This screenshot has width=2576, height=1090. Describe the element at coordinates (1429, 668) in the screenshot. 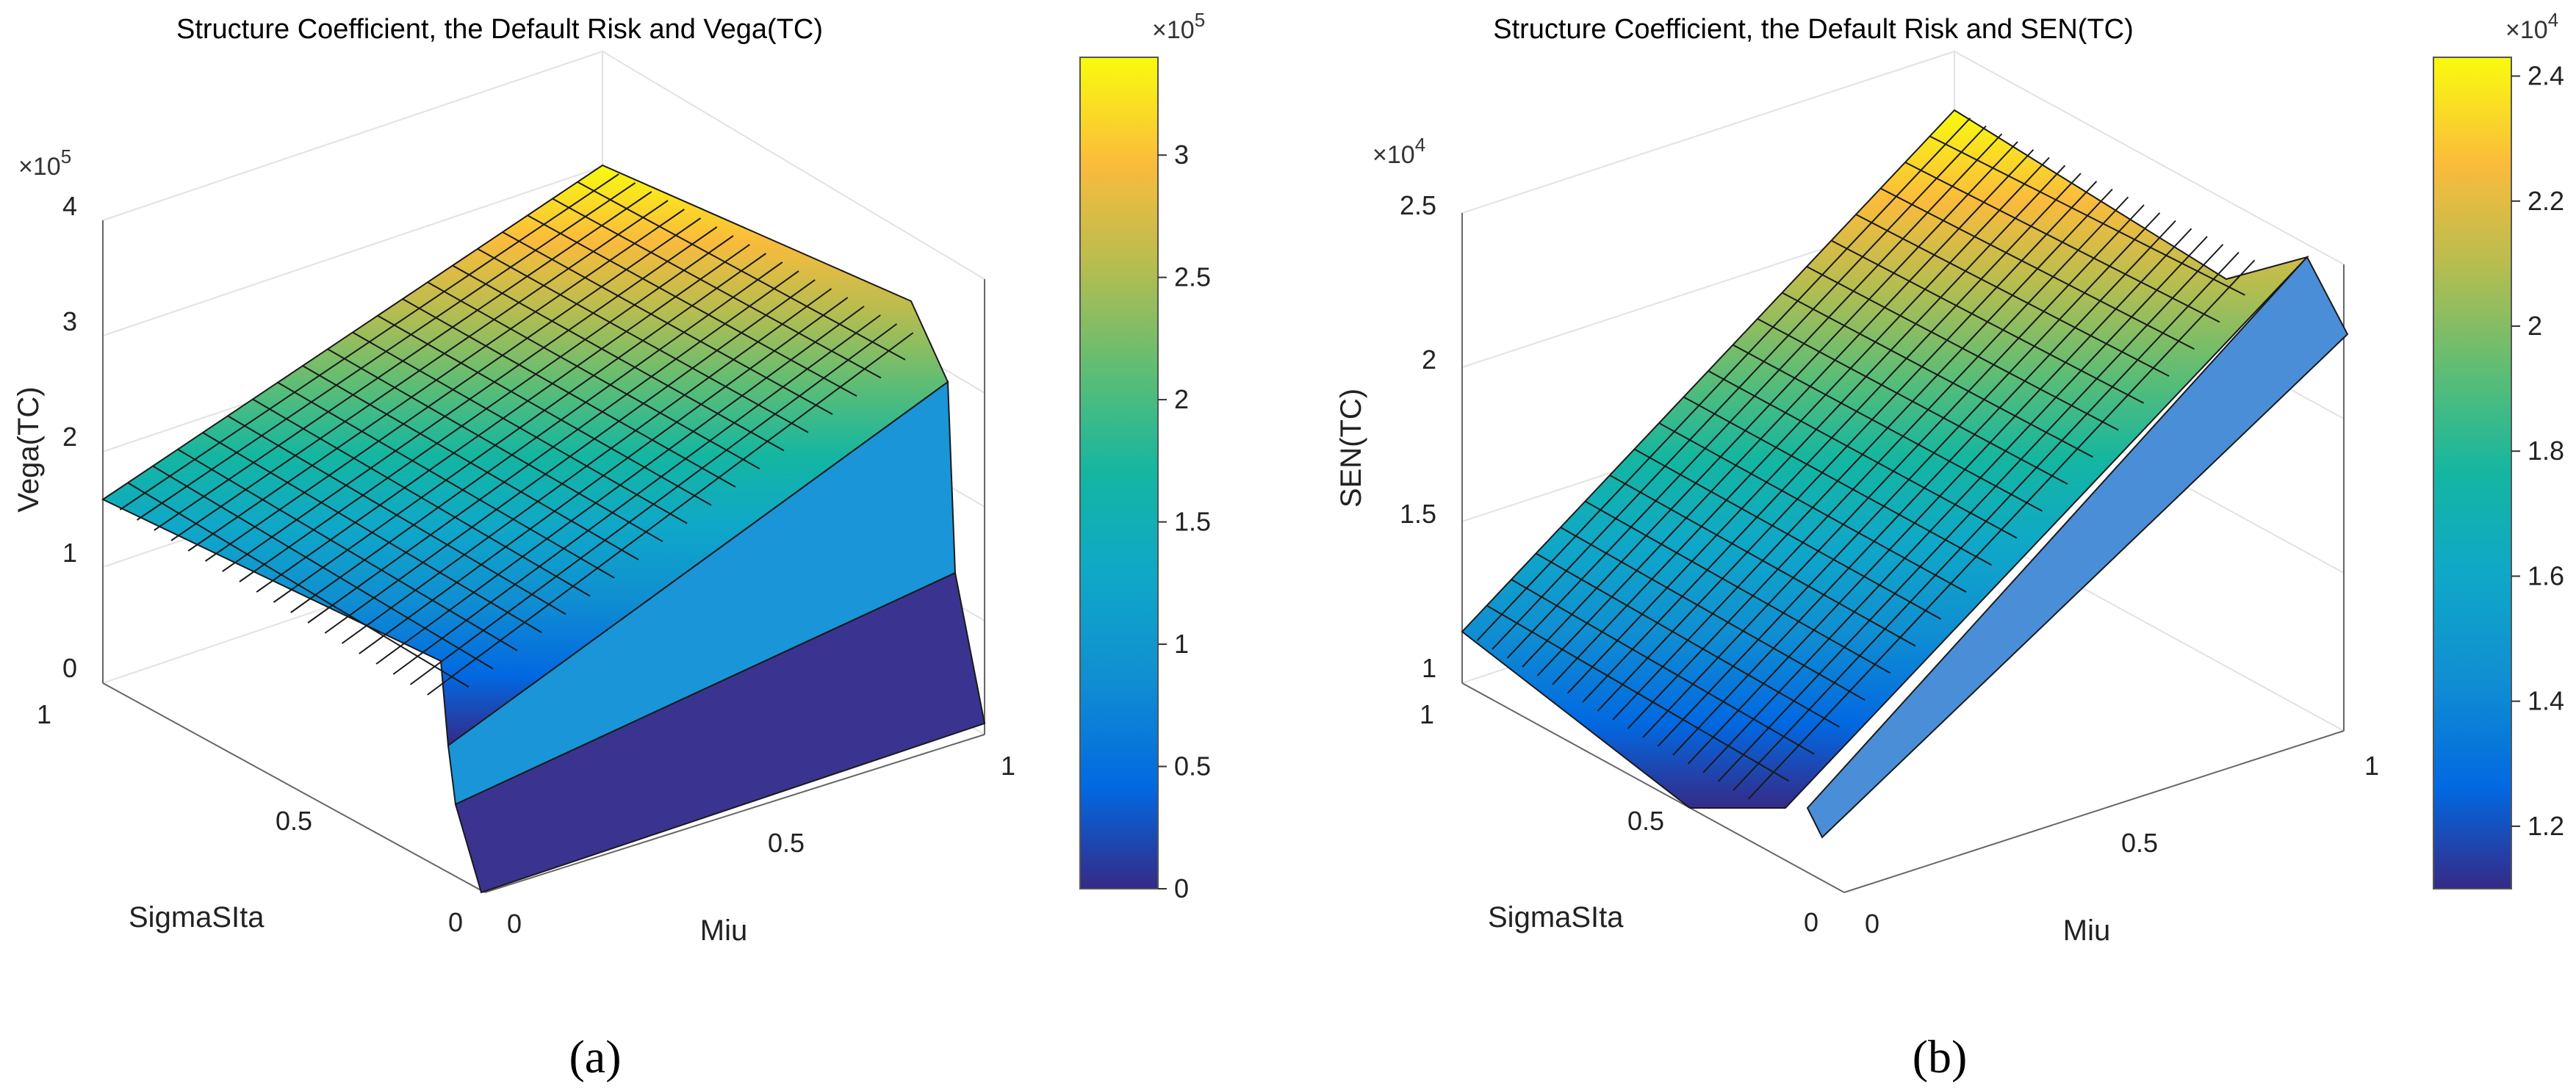

I see `panel-b-z-tick: 1` at that location.